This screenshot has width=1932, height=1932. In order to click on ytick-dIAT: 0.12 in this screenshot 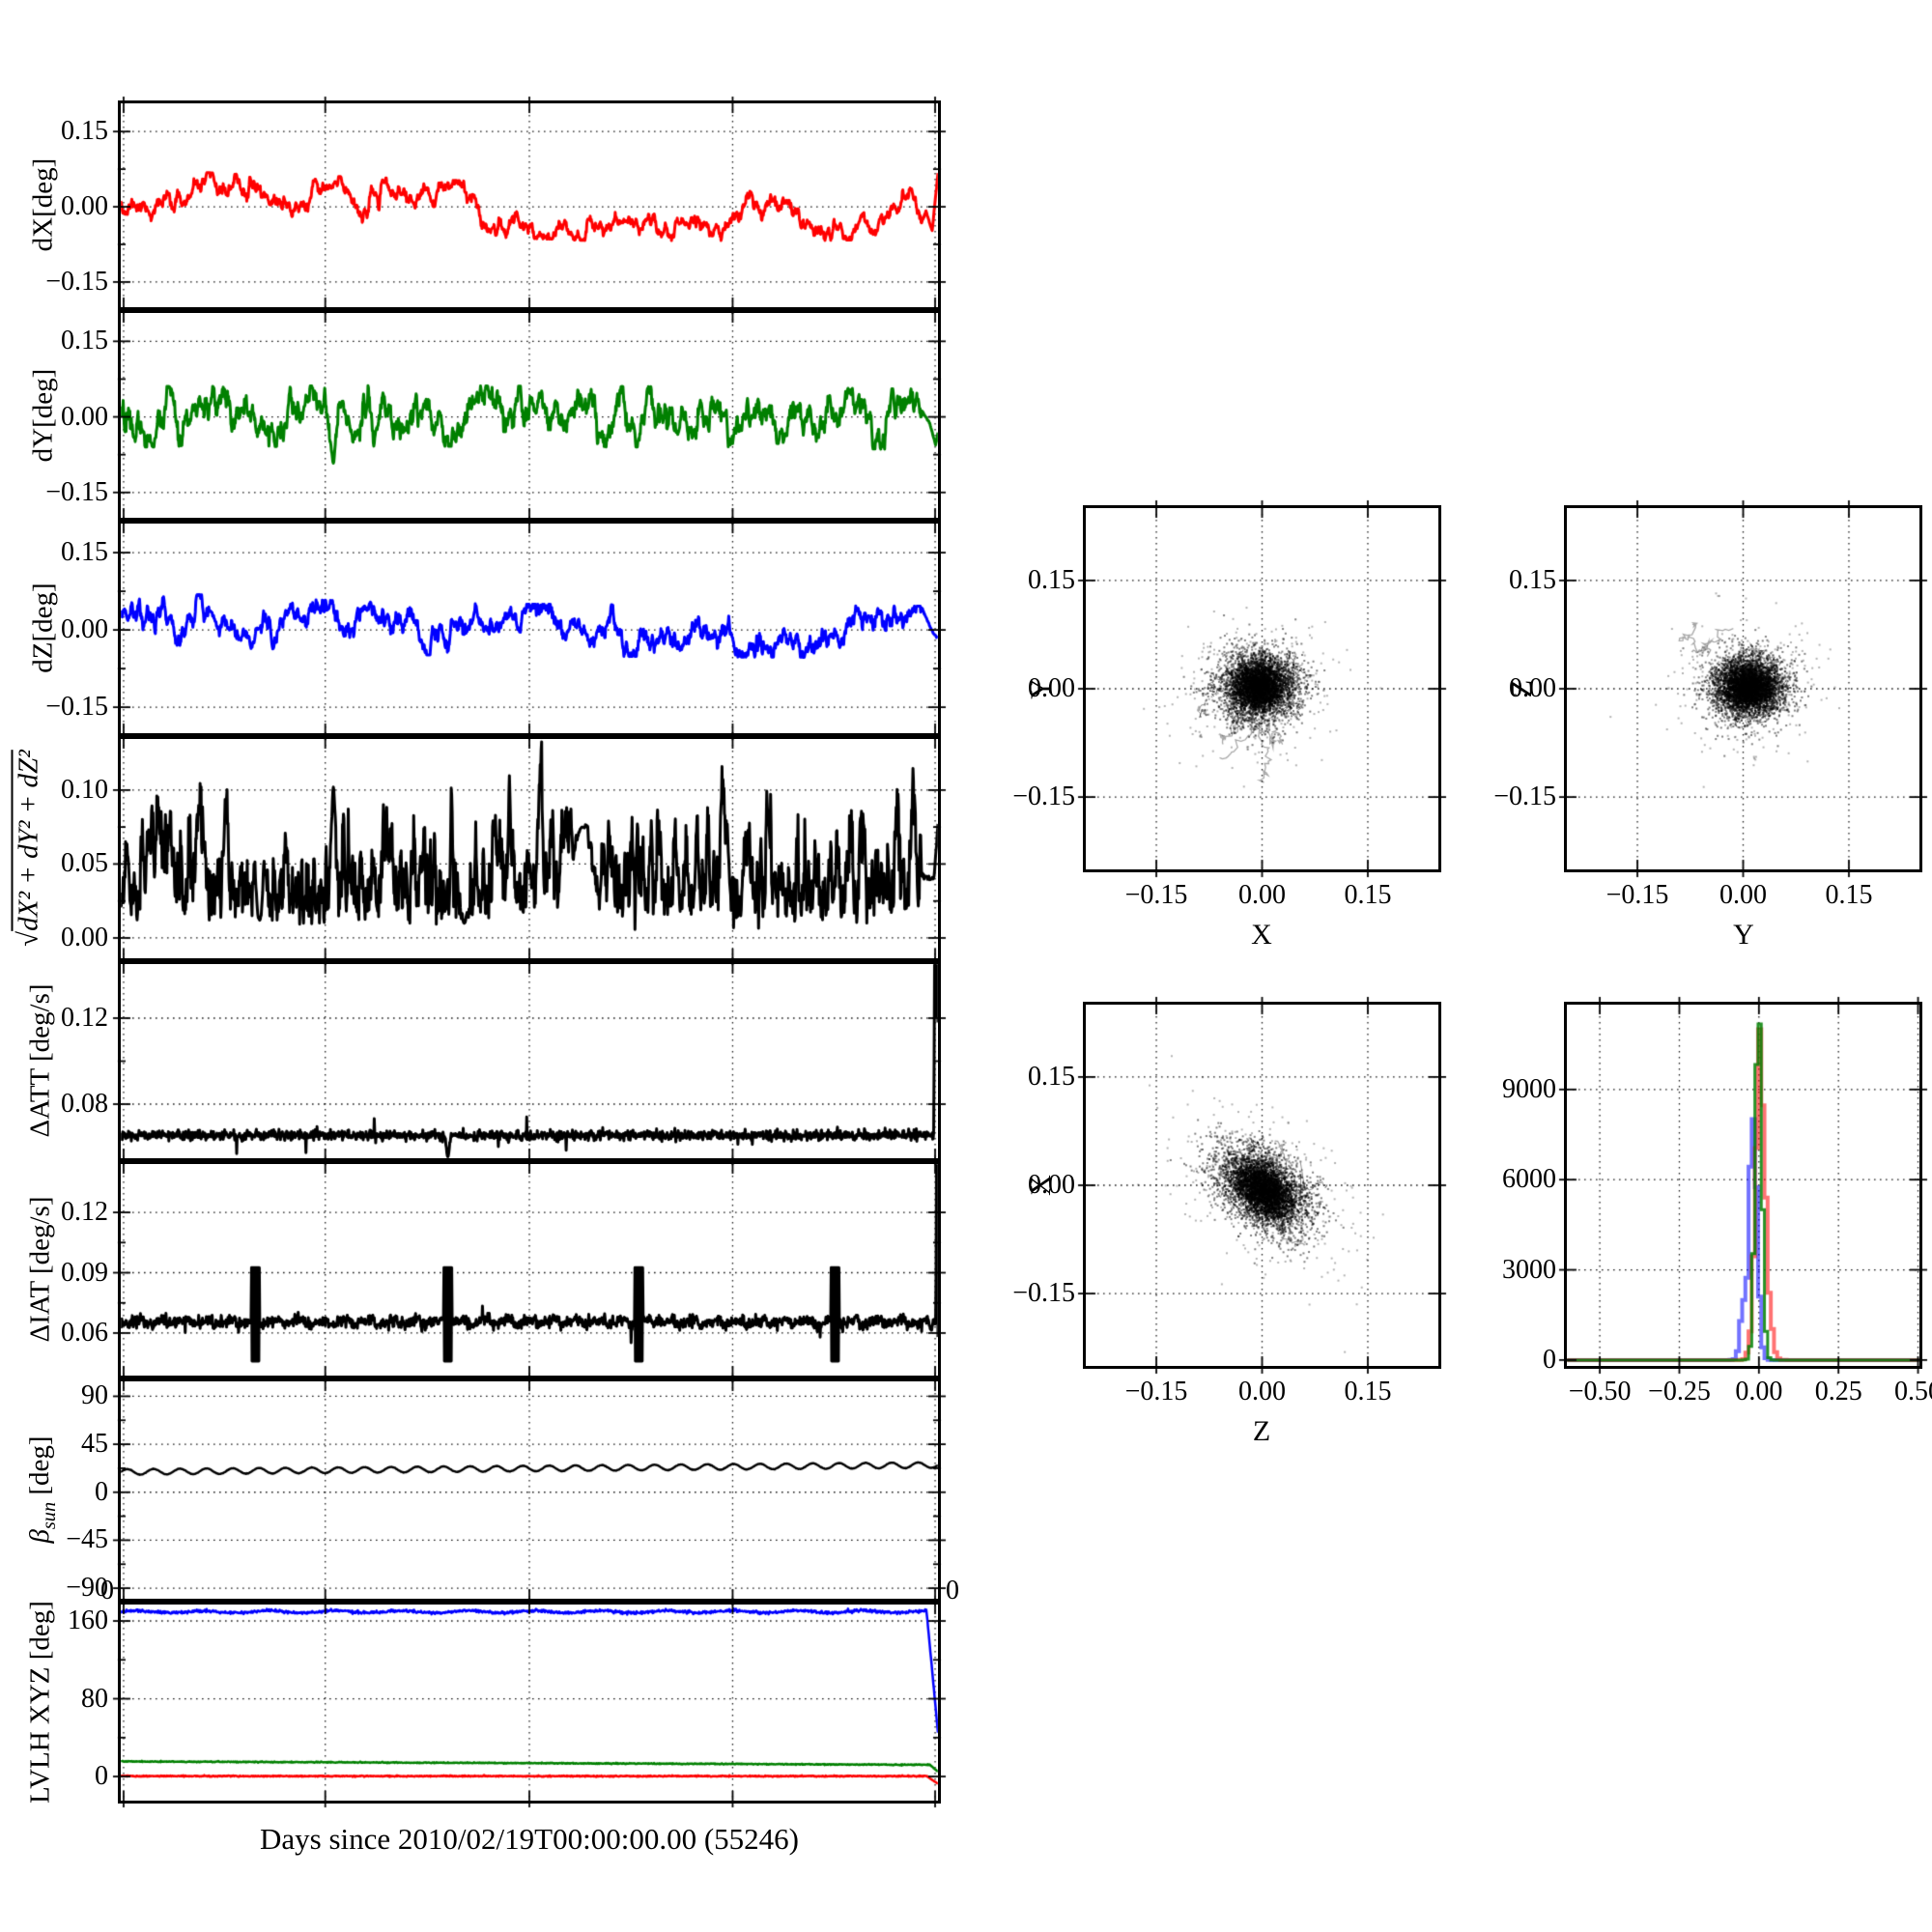, I will do `click(84, 1212)`.